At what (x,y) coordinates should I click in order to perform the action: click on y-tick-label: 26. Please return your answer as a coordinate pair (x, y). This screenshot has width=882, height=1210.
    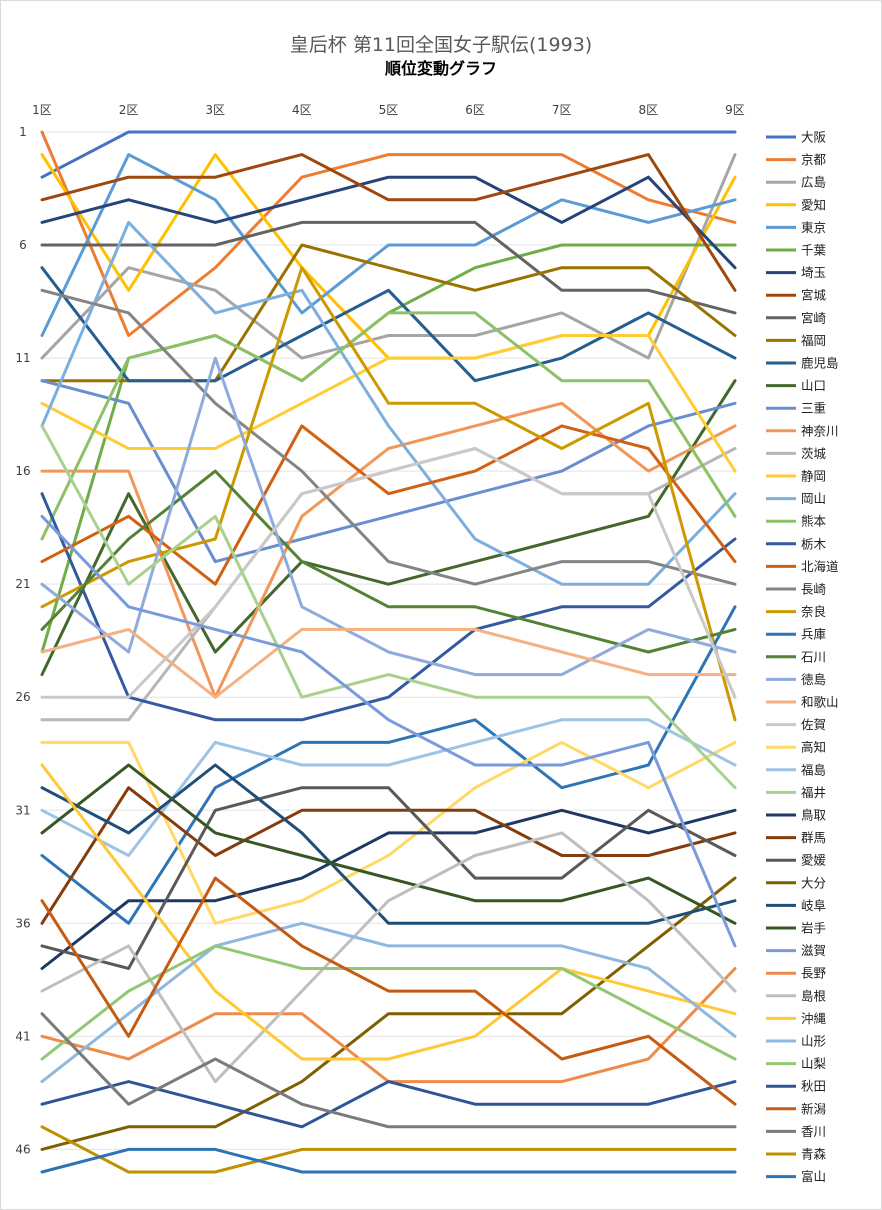
    Looking at the image, I should click on (22, 697).